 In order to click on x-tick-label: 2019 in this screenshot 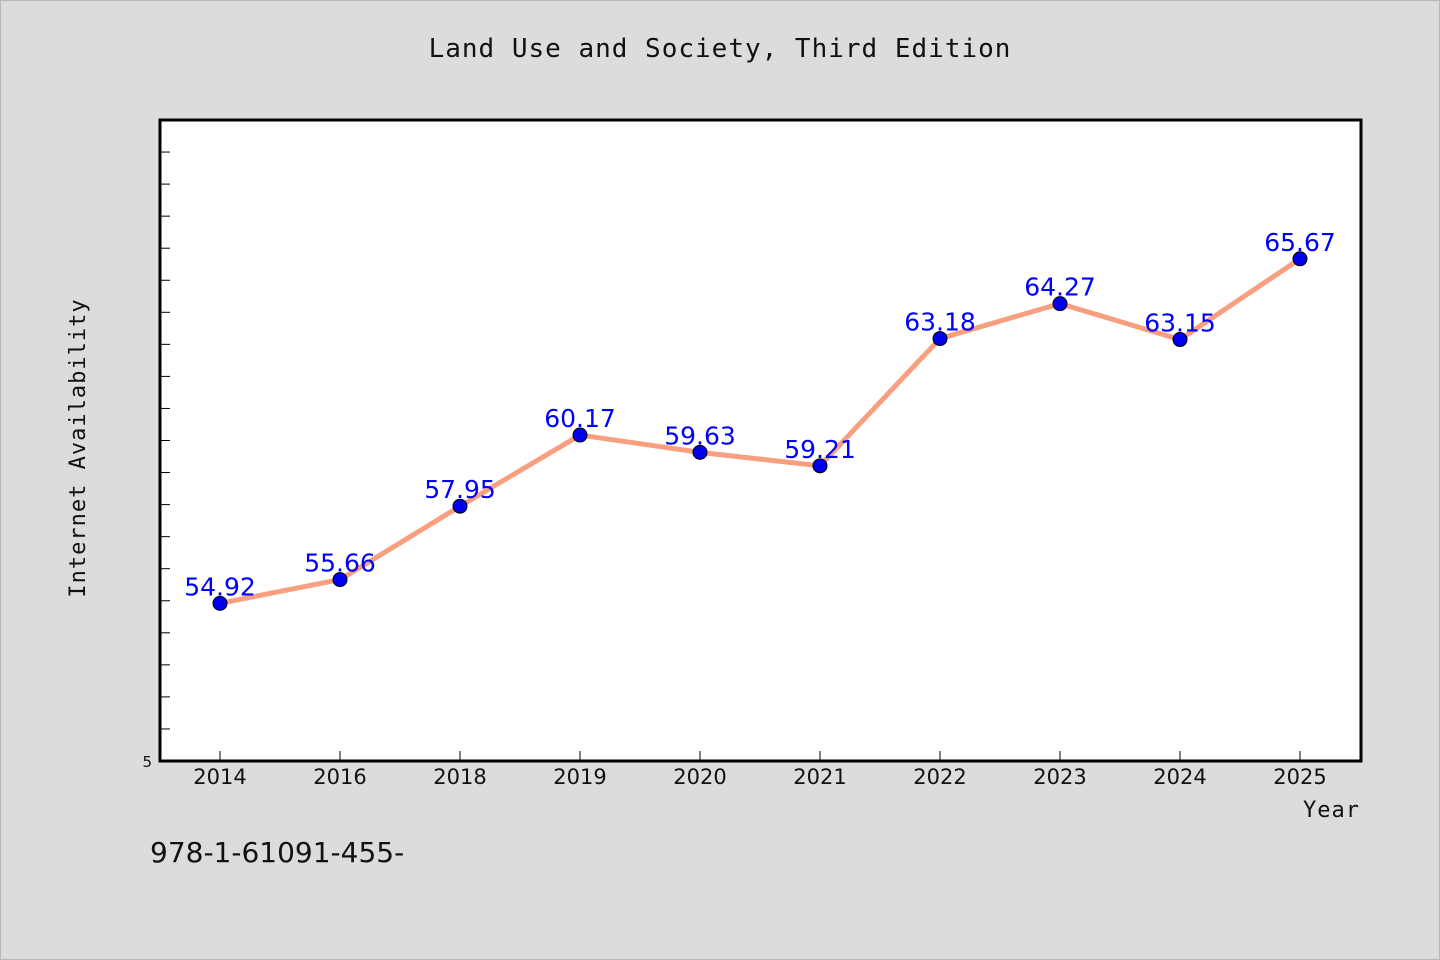, I will do `click(579, 777)`.